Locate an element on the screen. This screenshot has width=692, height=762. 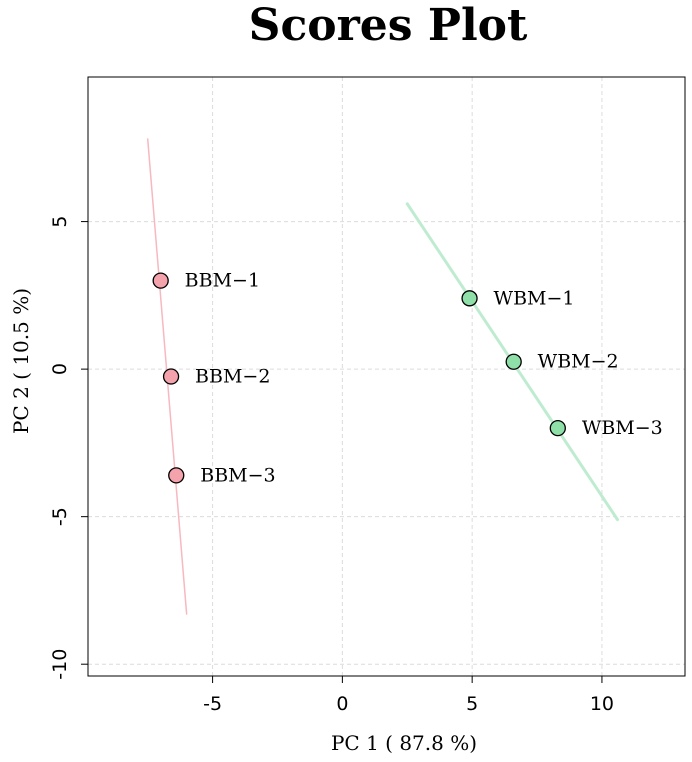
x-tick-label: -5 is located at coordinates (212, 704).